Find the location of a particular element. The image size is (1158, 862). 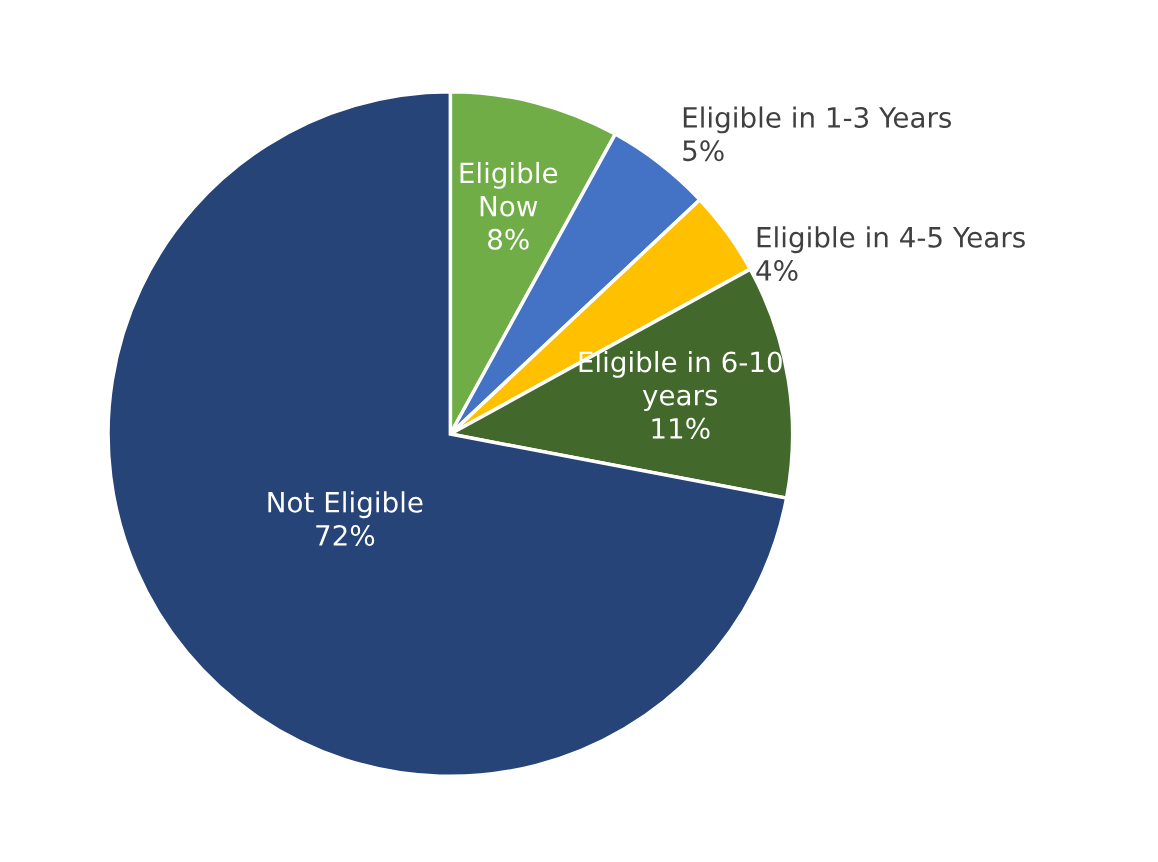

data-label: 72% is located at coordinates (345, 535).